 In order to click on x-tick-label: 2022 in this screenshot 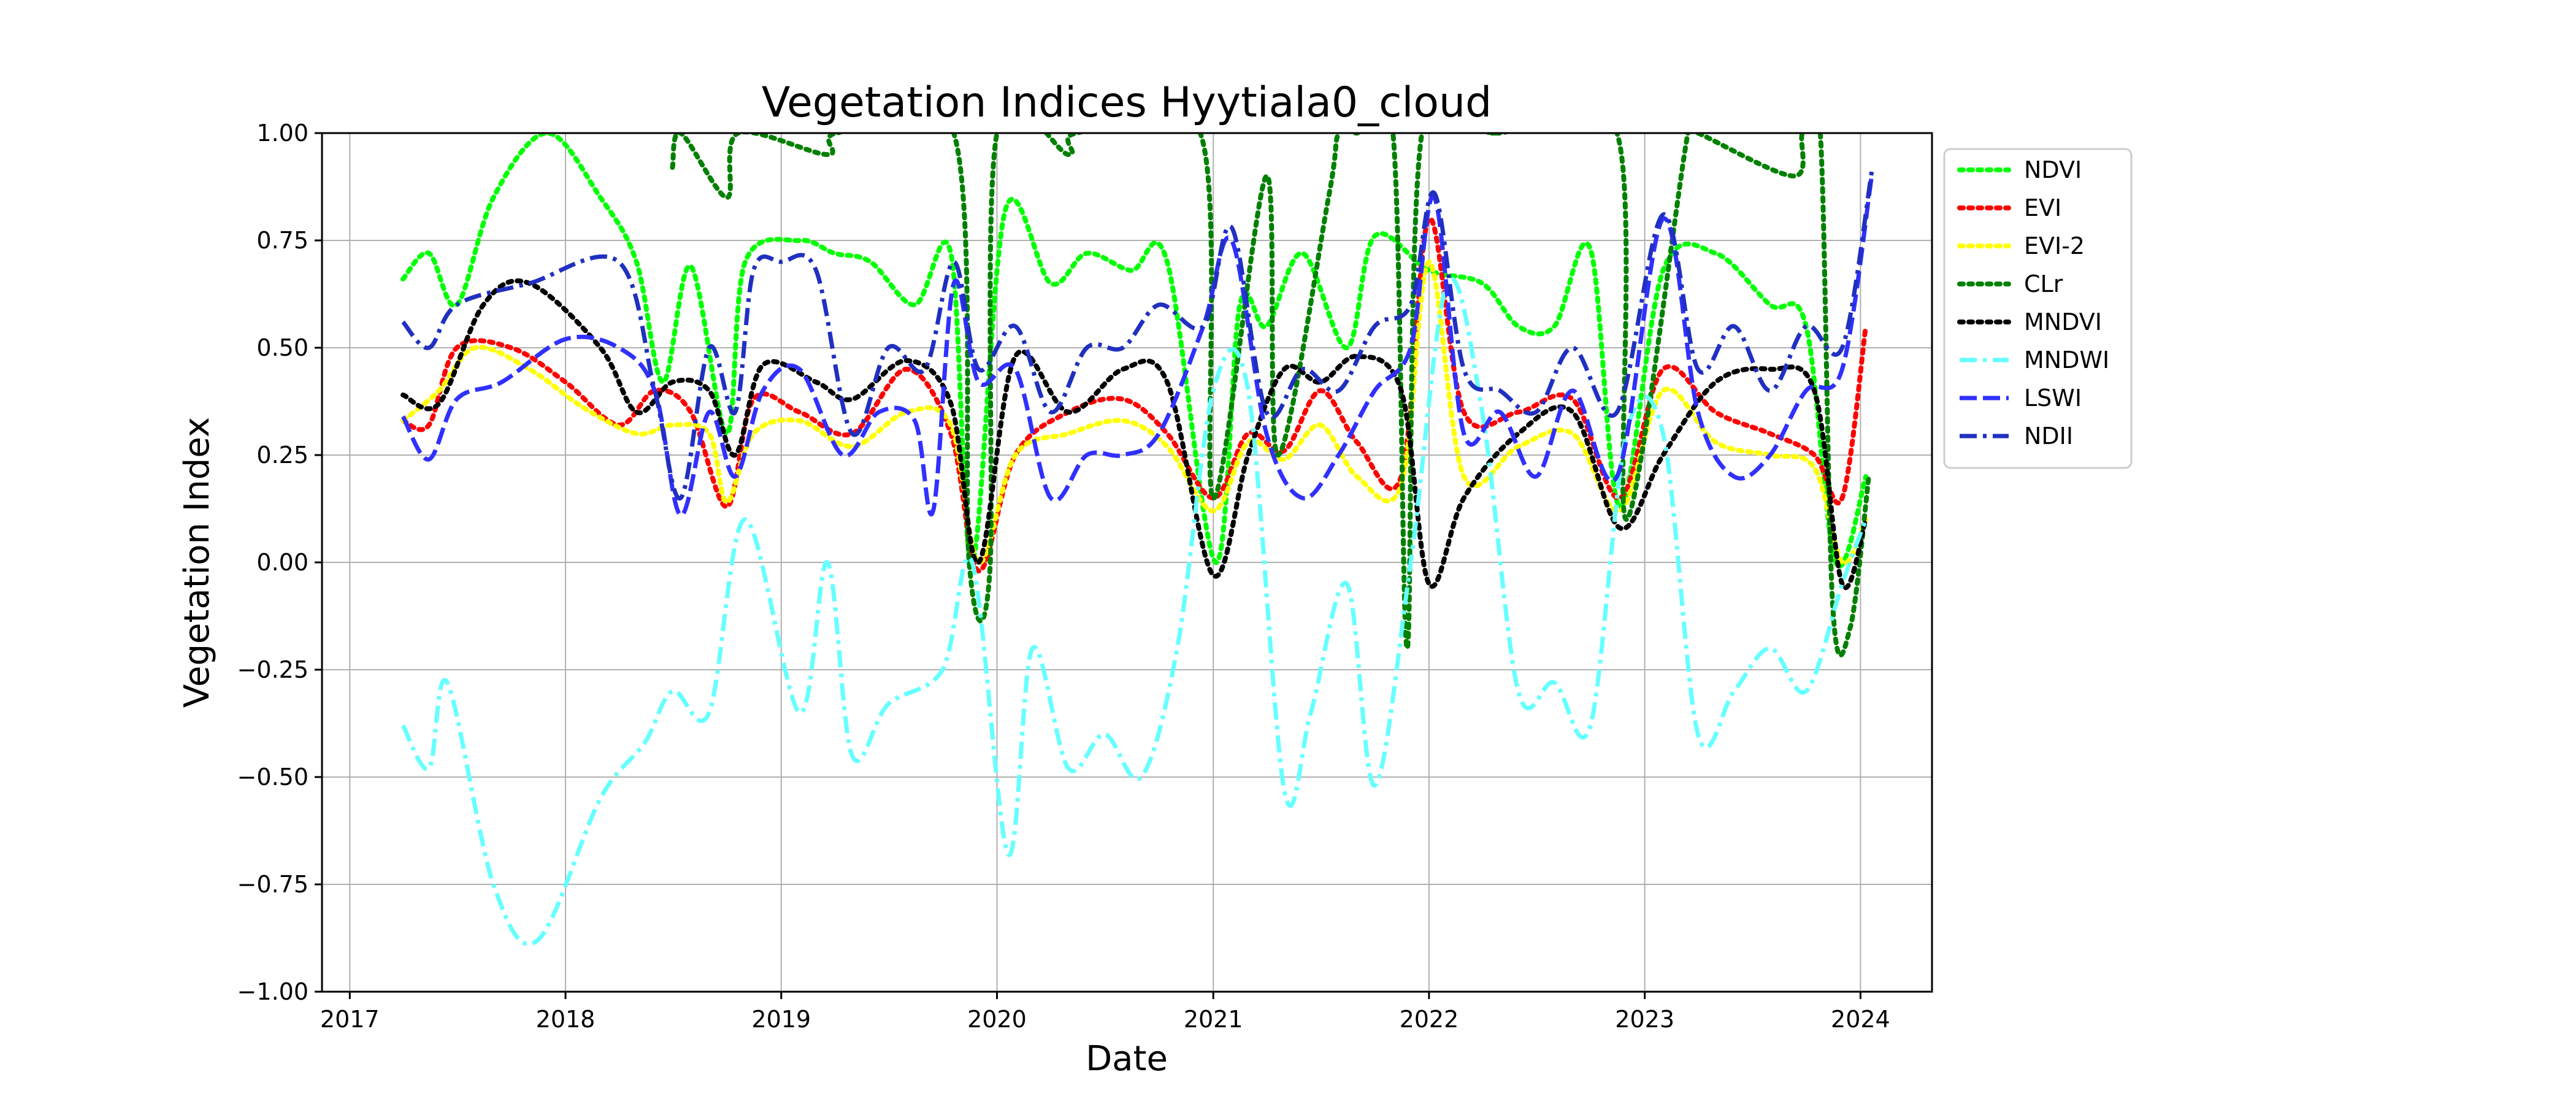, I will do `click(1429, 1019)`.